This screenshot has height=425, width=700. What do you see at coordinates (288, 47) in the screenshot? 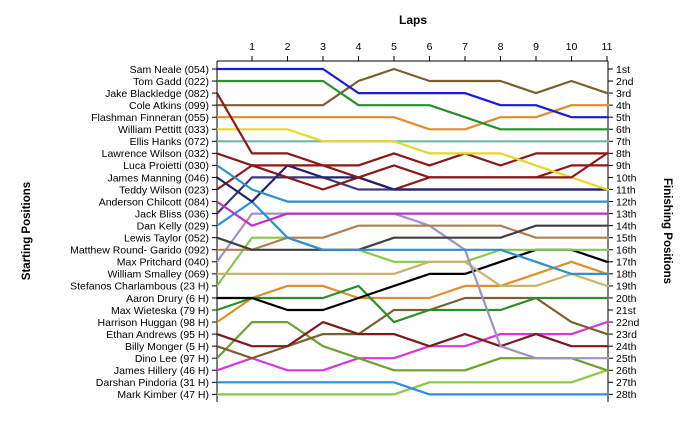
I see `lap-tick-label: 2` at bounding box center [288, 47].